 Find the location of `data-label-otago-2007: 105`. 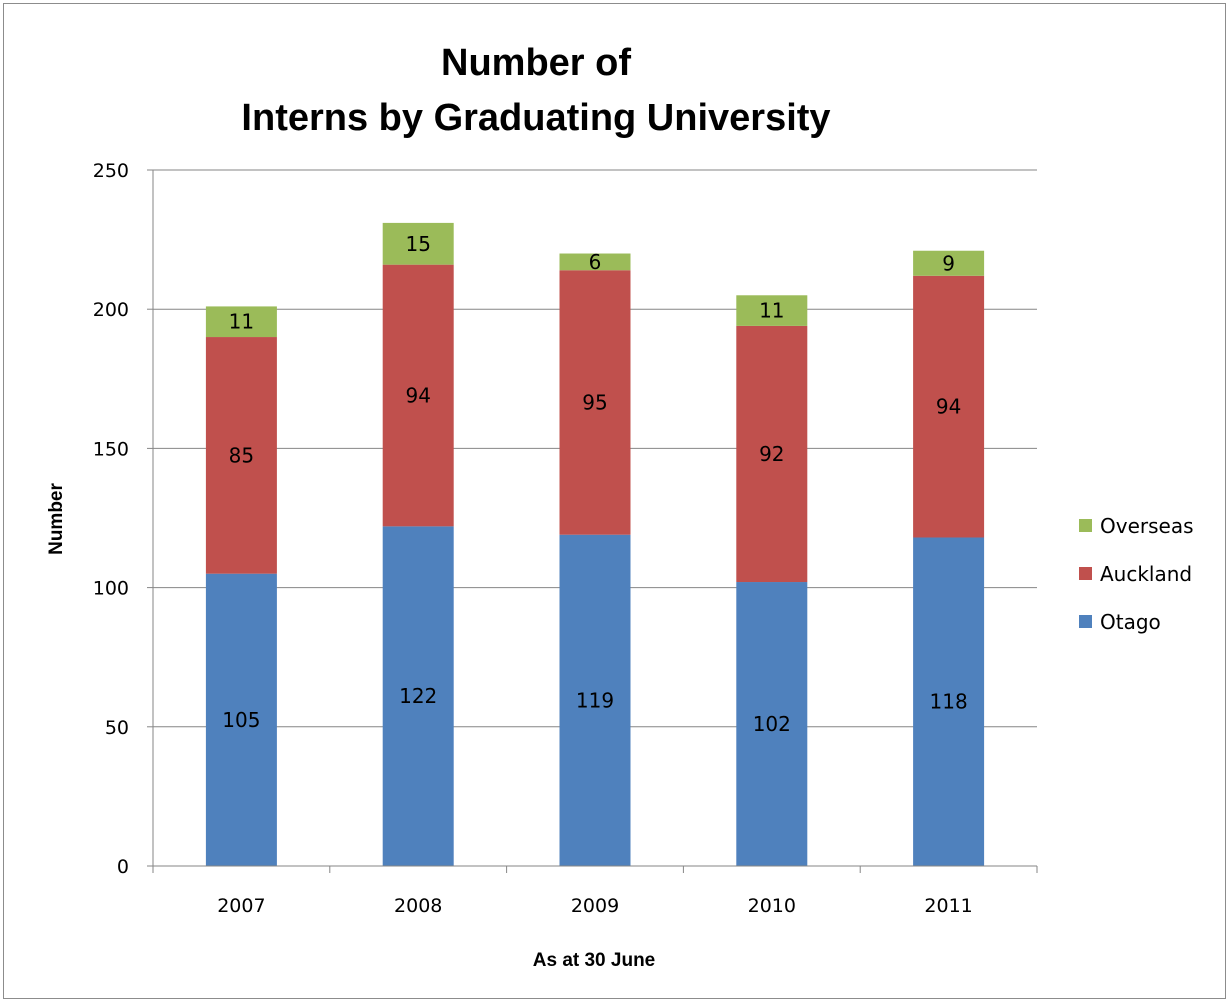

data-label-otago-2007: 105 is located at coordinates (241, 720).